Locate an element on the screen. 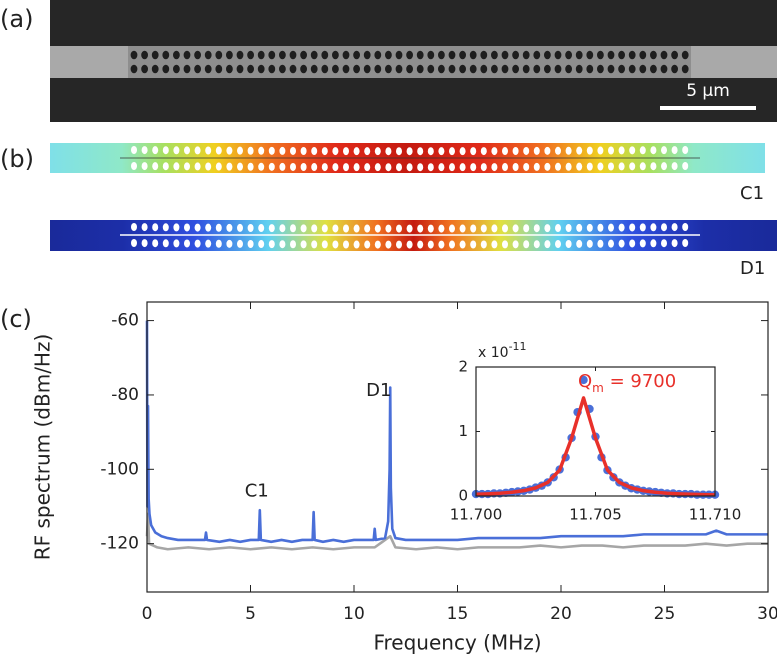 Image resolution: width=777 pixels, height=662 pixels. y-tick-label: -60 is located at coordinates (125, 321).